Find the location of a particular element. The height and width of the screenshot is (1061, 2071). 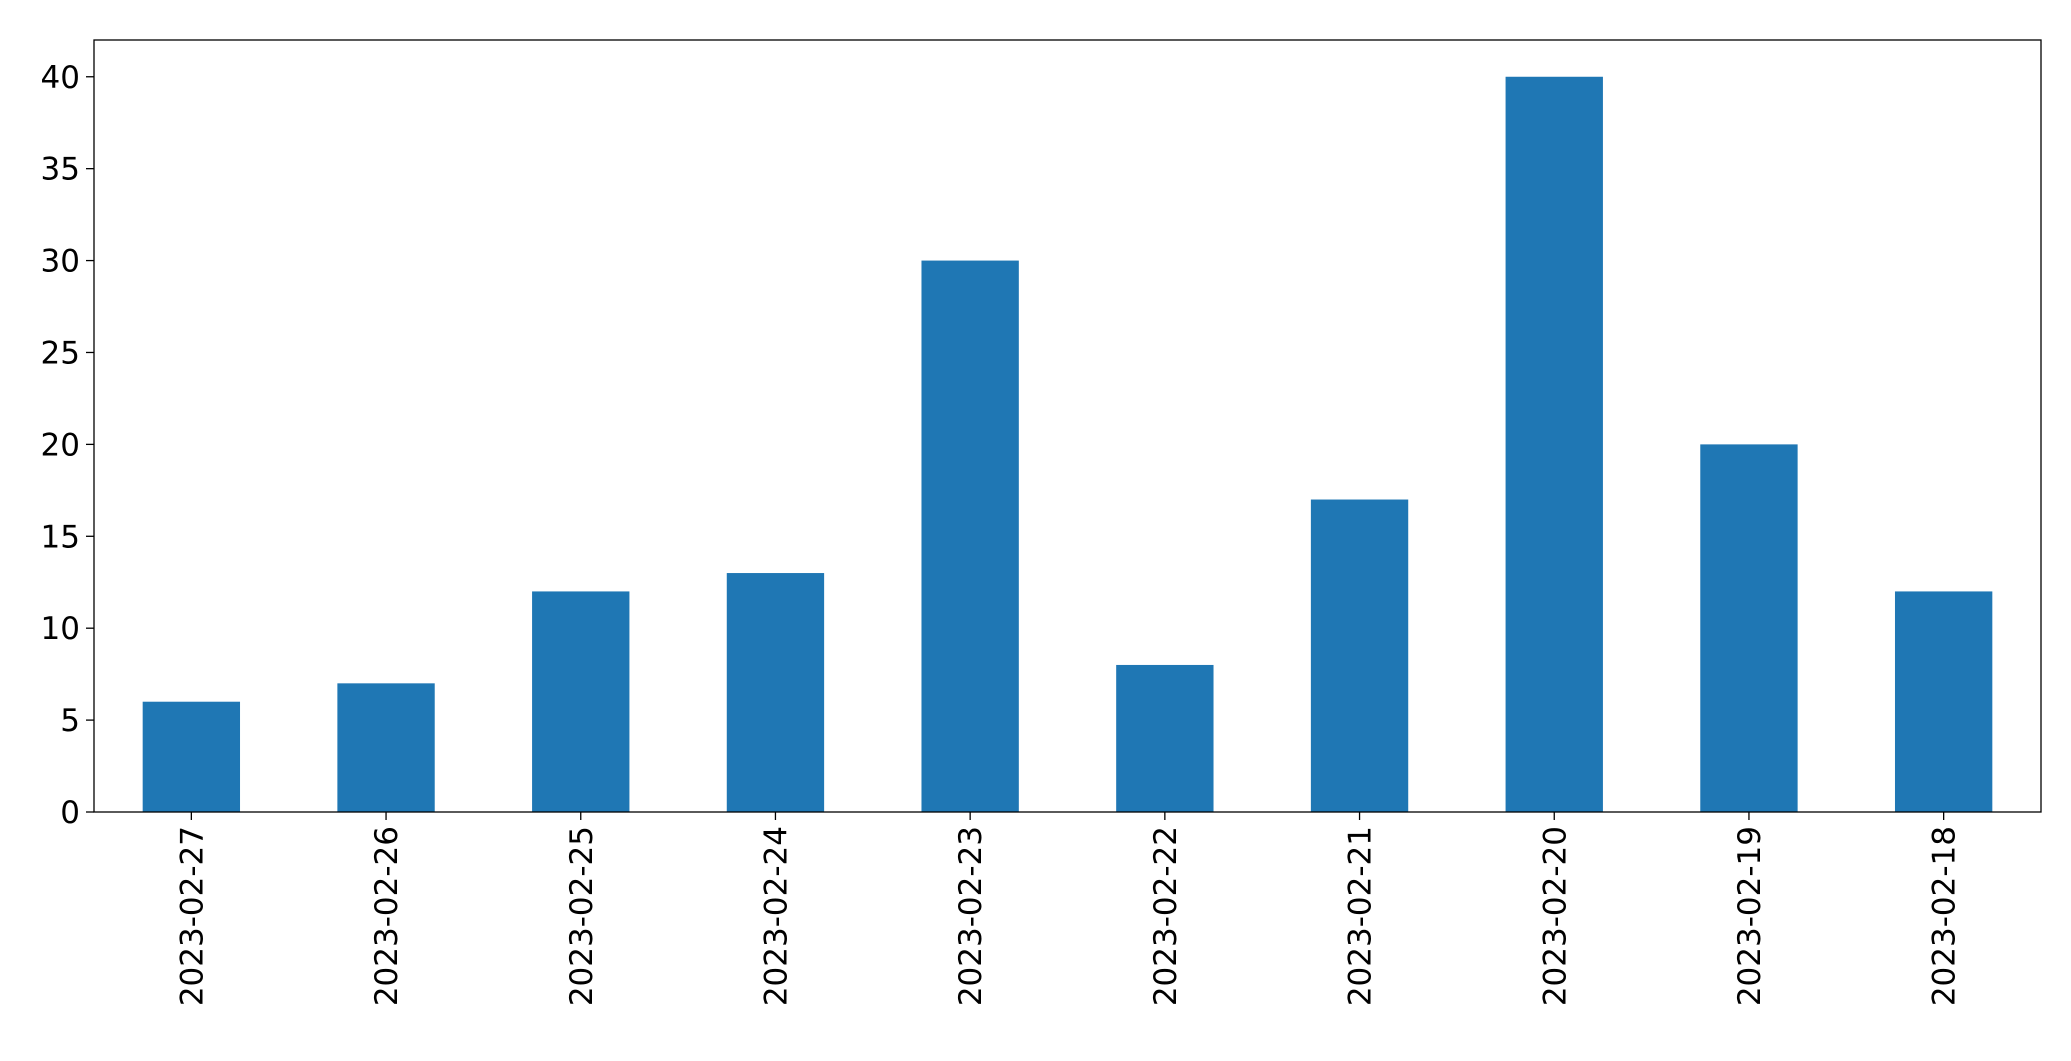

y-tick-label: 20 is located at coordinates (60, 445).